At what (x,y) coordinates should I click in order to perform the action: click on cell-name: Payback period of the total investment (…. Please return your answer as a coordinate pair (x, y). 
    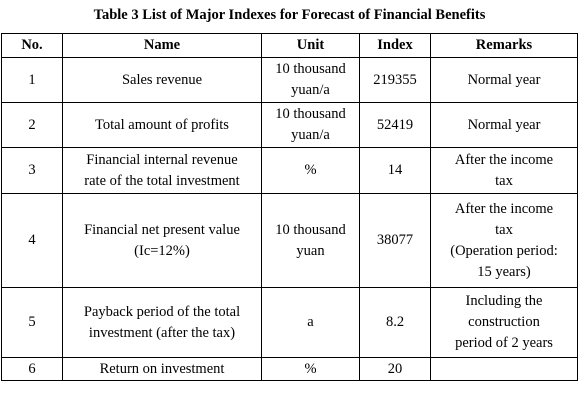
    Looking at the image, I should click on (162, 322).